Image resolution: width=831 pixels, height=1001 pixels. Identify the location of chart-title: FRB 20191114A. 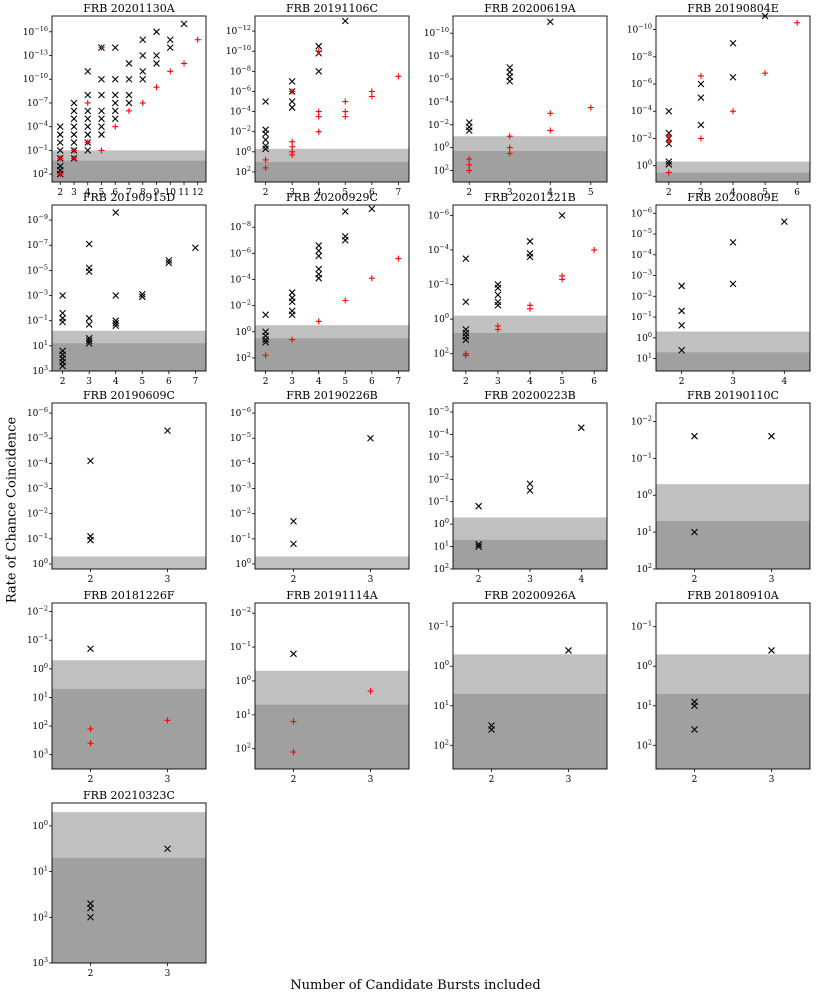
(332, 595).